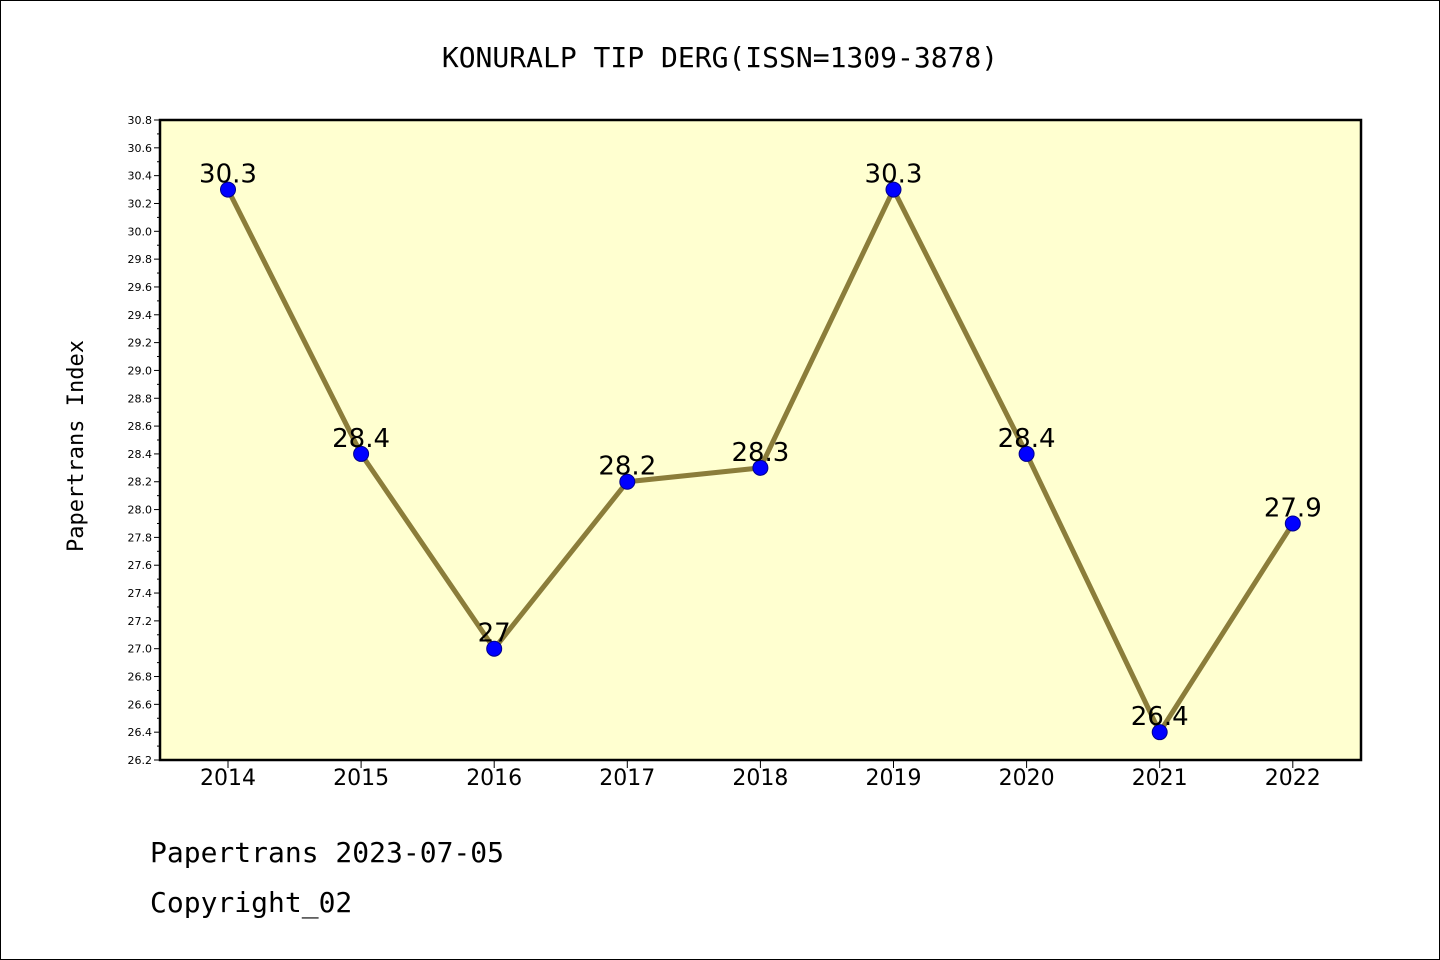 The image size is (1440, 960). I want to click on y-tick-label: 27.6, so click(140, 565).